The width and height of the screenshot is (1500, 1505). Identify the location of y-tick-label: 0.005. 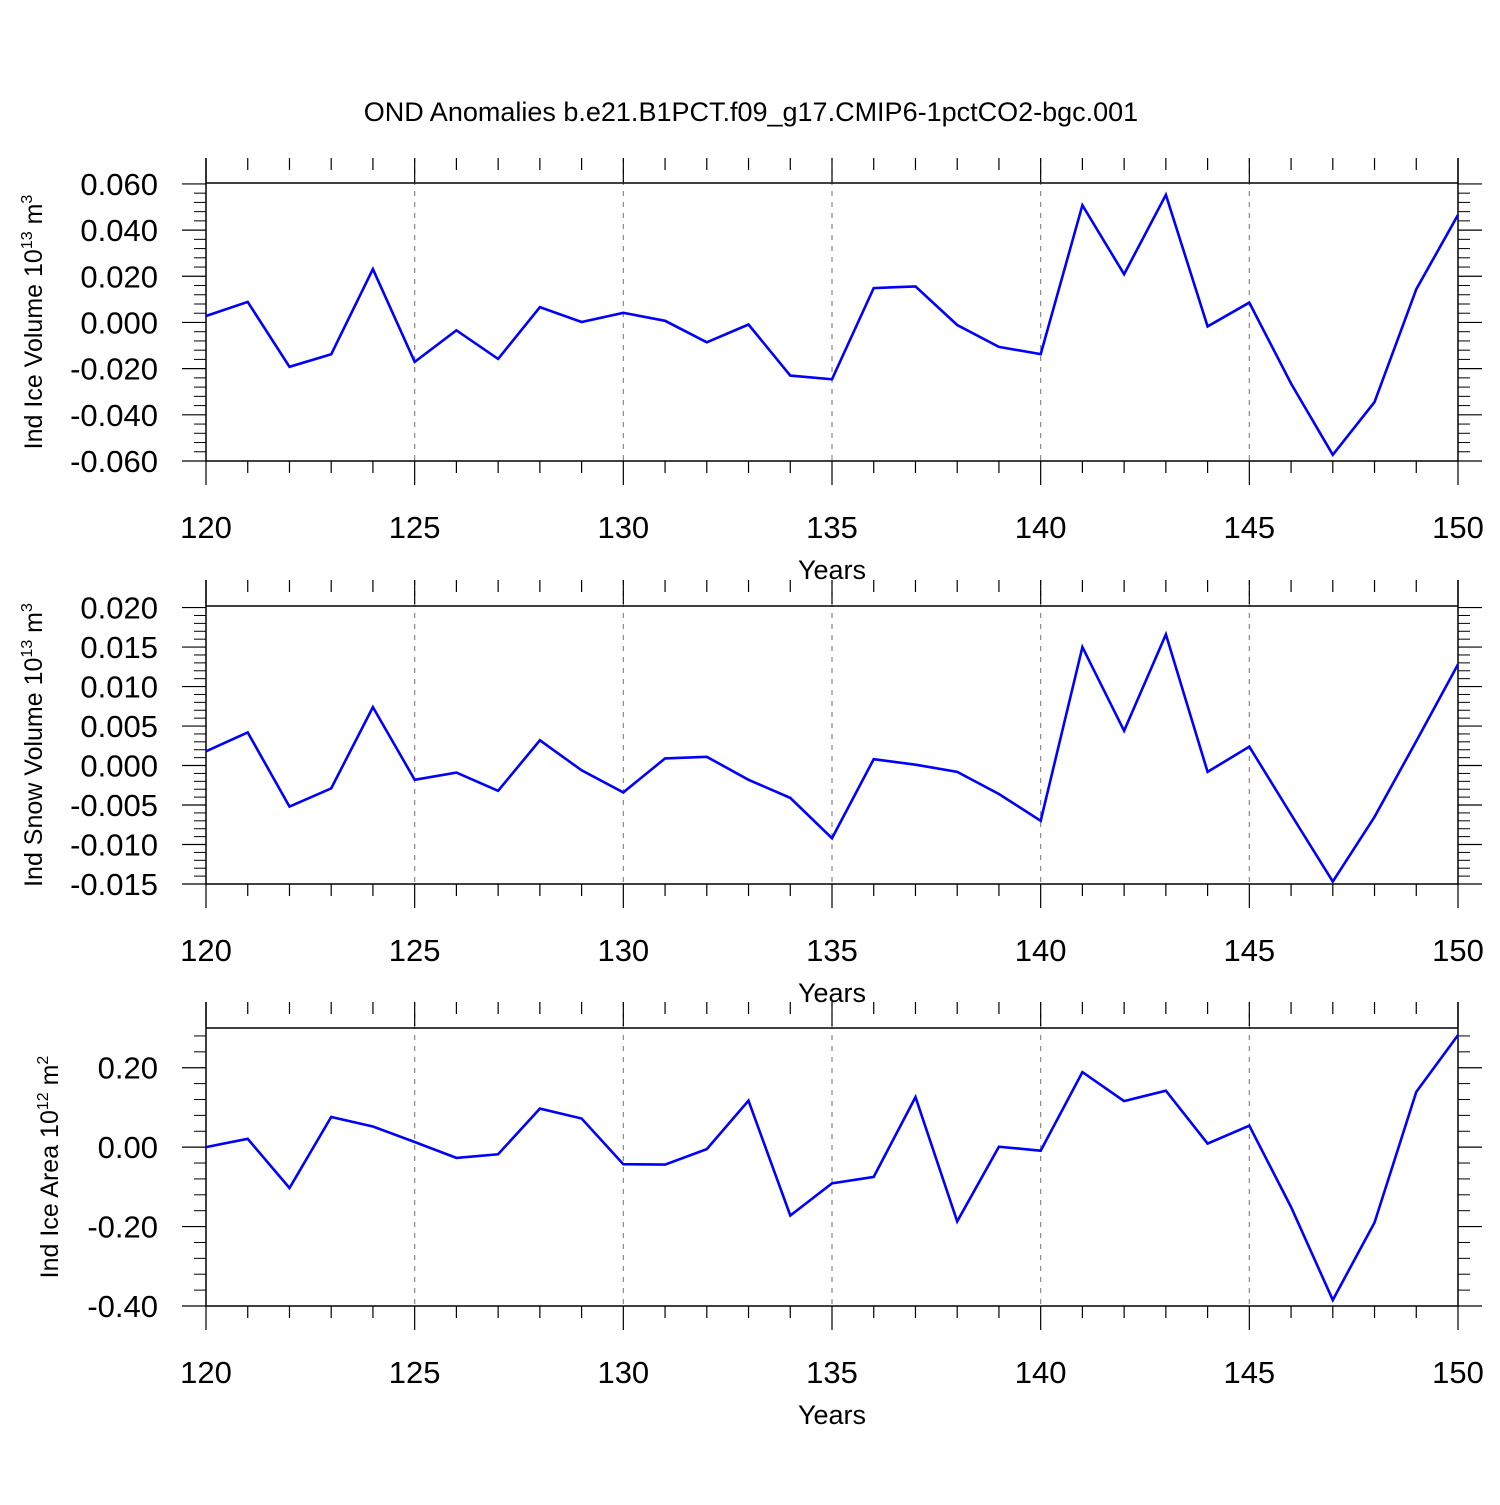
(119, 726).